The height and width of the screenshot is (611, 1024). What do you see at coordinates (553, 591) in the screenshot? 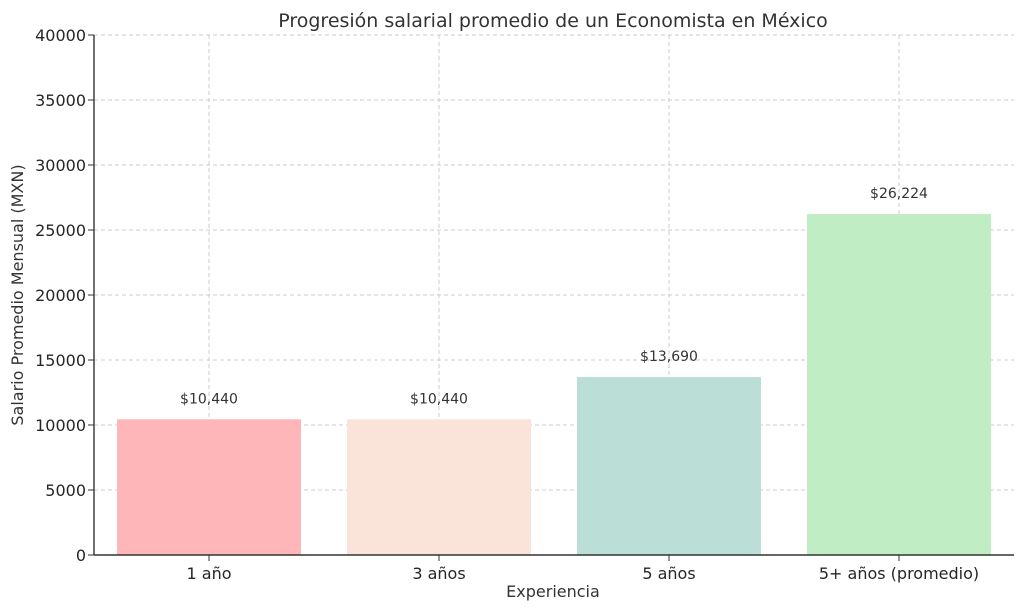
I see `x-axis-label: Experiencia` at bounding box center [553, 591].